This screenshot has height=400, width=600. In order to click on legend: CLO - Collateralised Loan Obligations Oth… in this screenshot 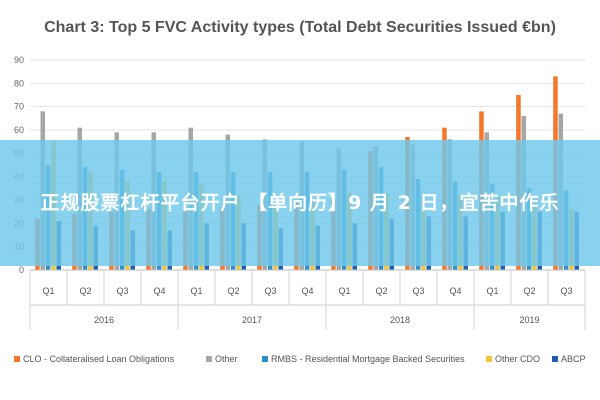, I will do `click(300, 359)`.